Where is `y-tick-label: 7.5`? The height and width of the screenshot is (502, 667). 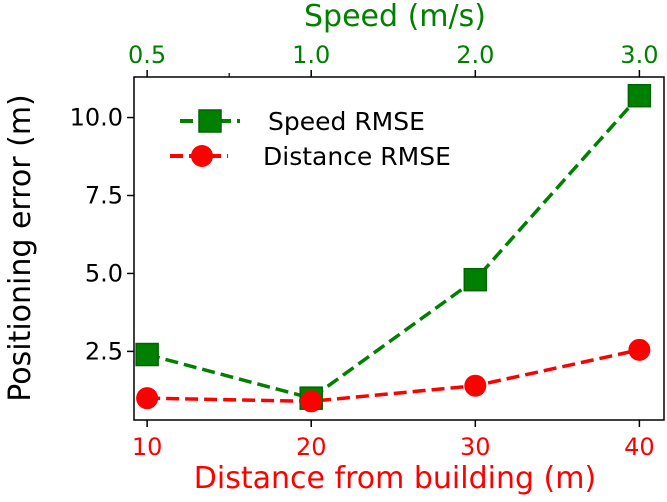 y-tick-label: 7.5 is located at coordinates (104, 195).